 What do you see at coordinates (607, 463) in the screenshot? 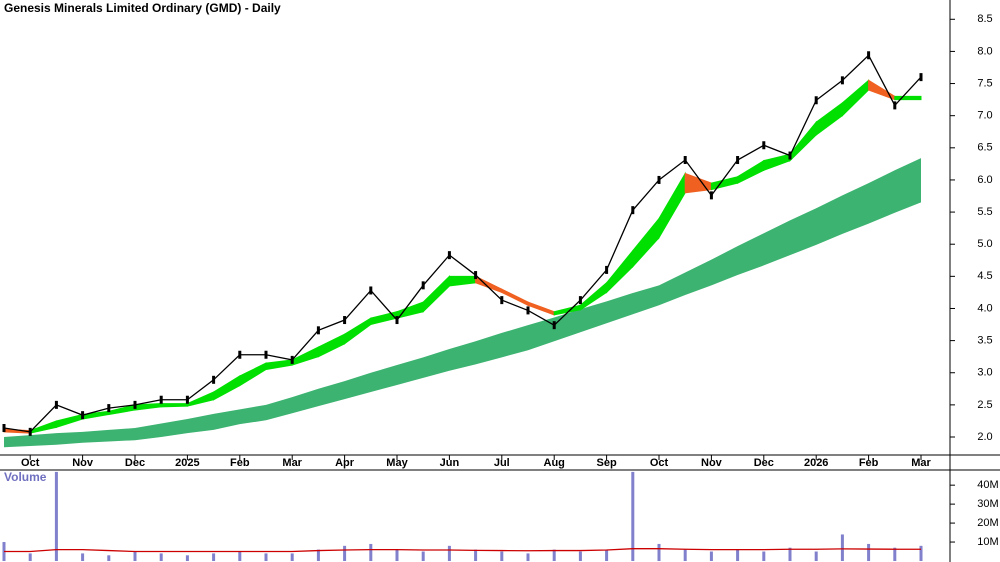
I see `x-tick-label: Sep` at bounding box center [607, 463].